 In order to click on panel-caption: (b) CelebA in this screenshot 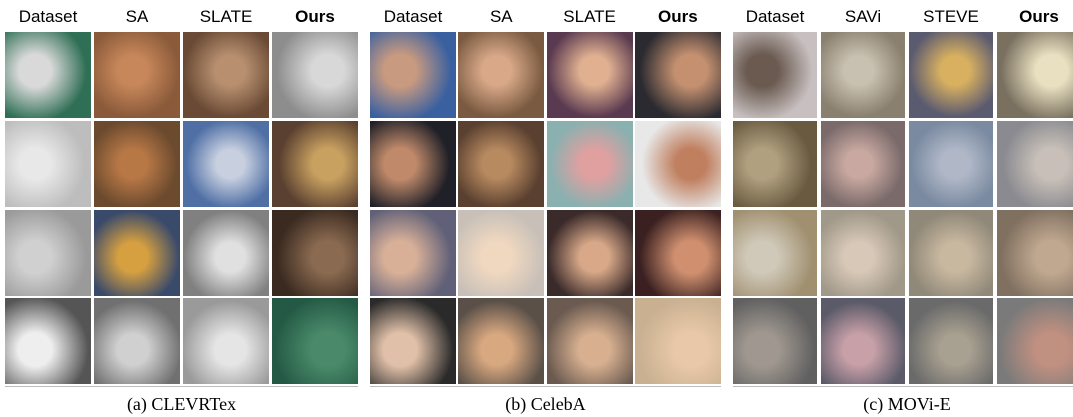, I will do `click(545, 404)`.